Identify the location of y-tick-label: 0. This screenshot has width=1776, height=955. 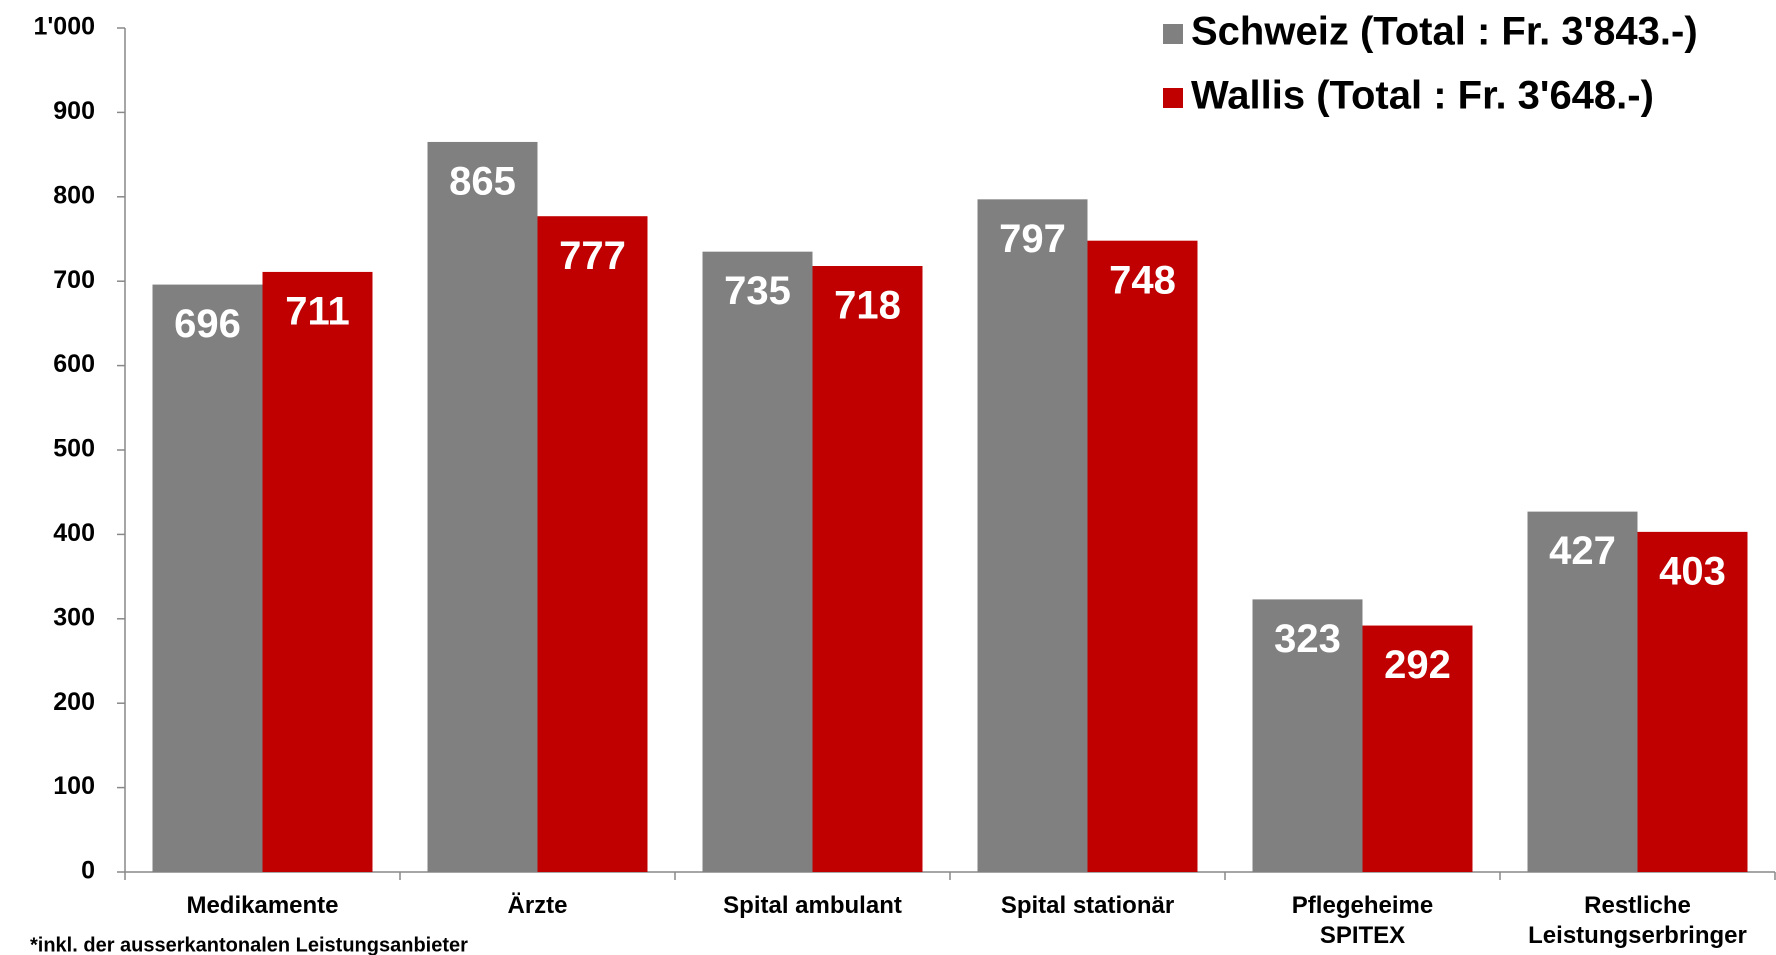
(88, 871).